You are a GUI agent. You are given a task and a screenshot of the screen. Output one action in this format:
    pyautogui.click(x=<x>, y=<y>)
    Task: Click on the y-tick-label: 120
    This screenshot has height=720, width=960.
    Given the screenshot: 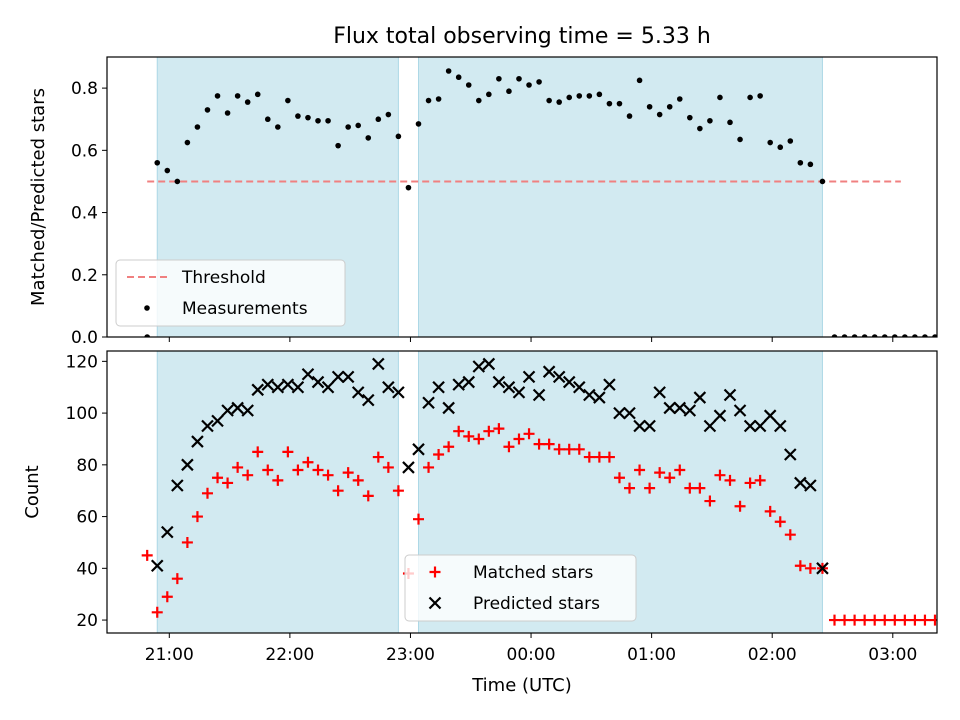 What is the action you would take?
    pyautogui.click(x=82, y=362)
    